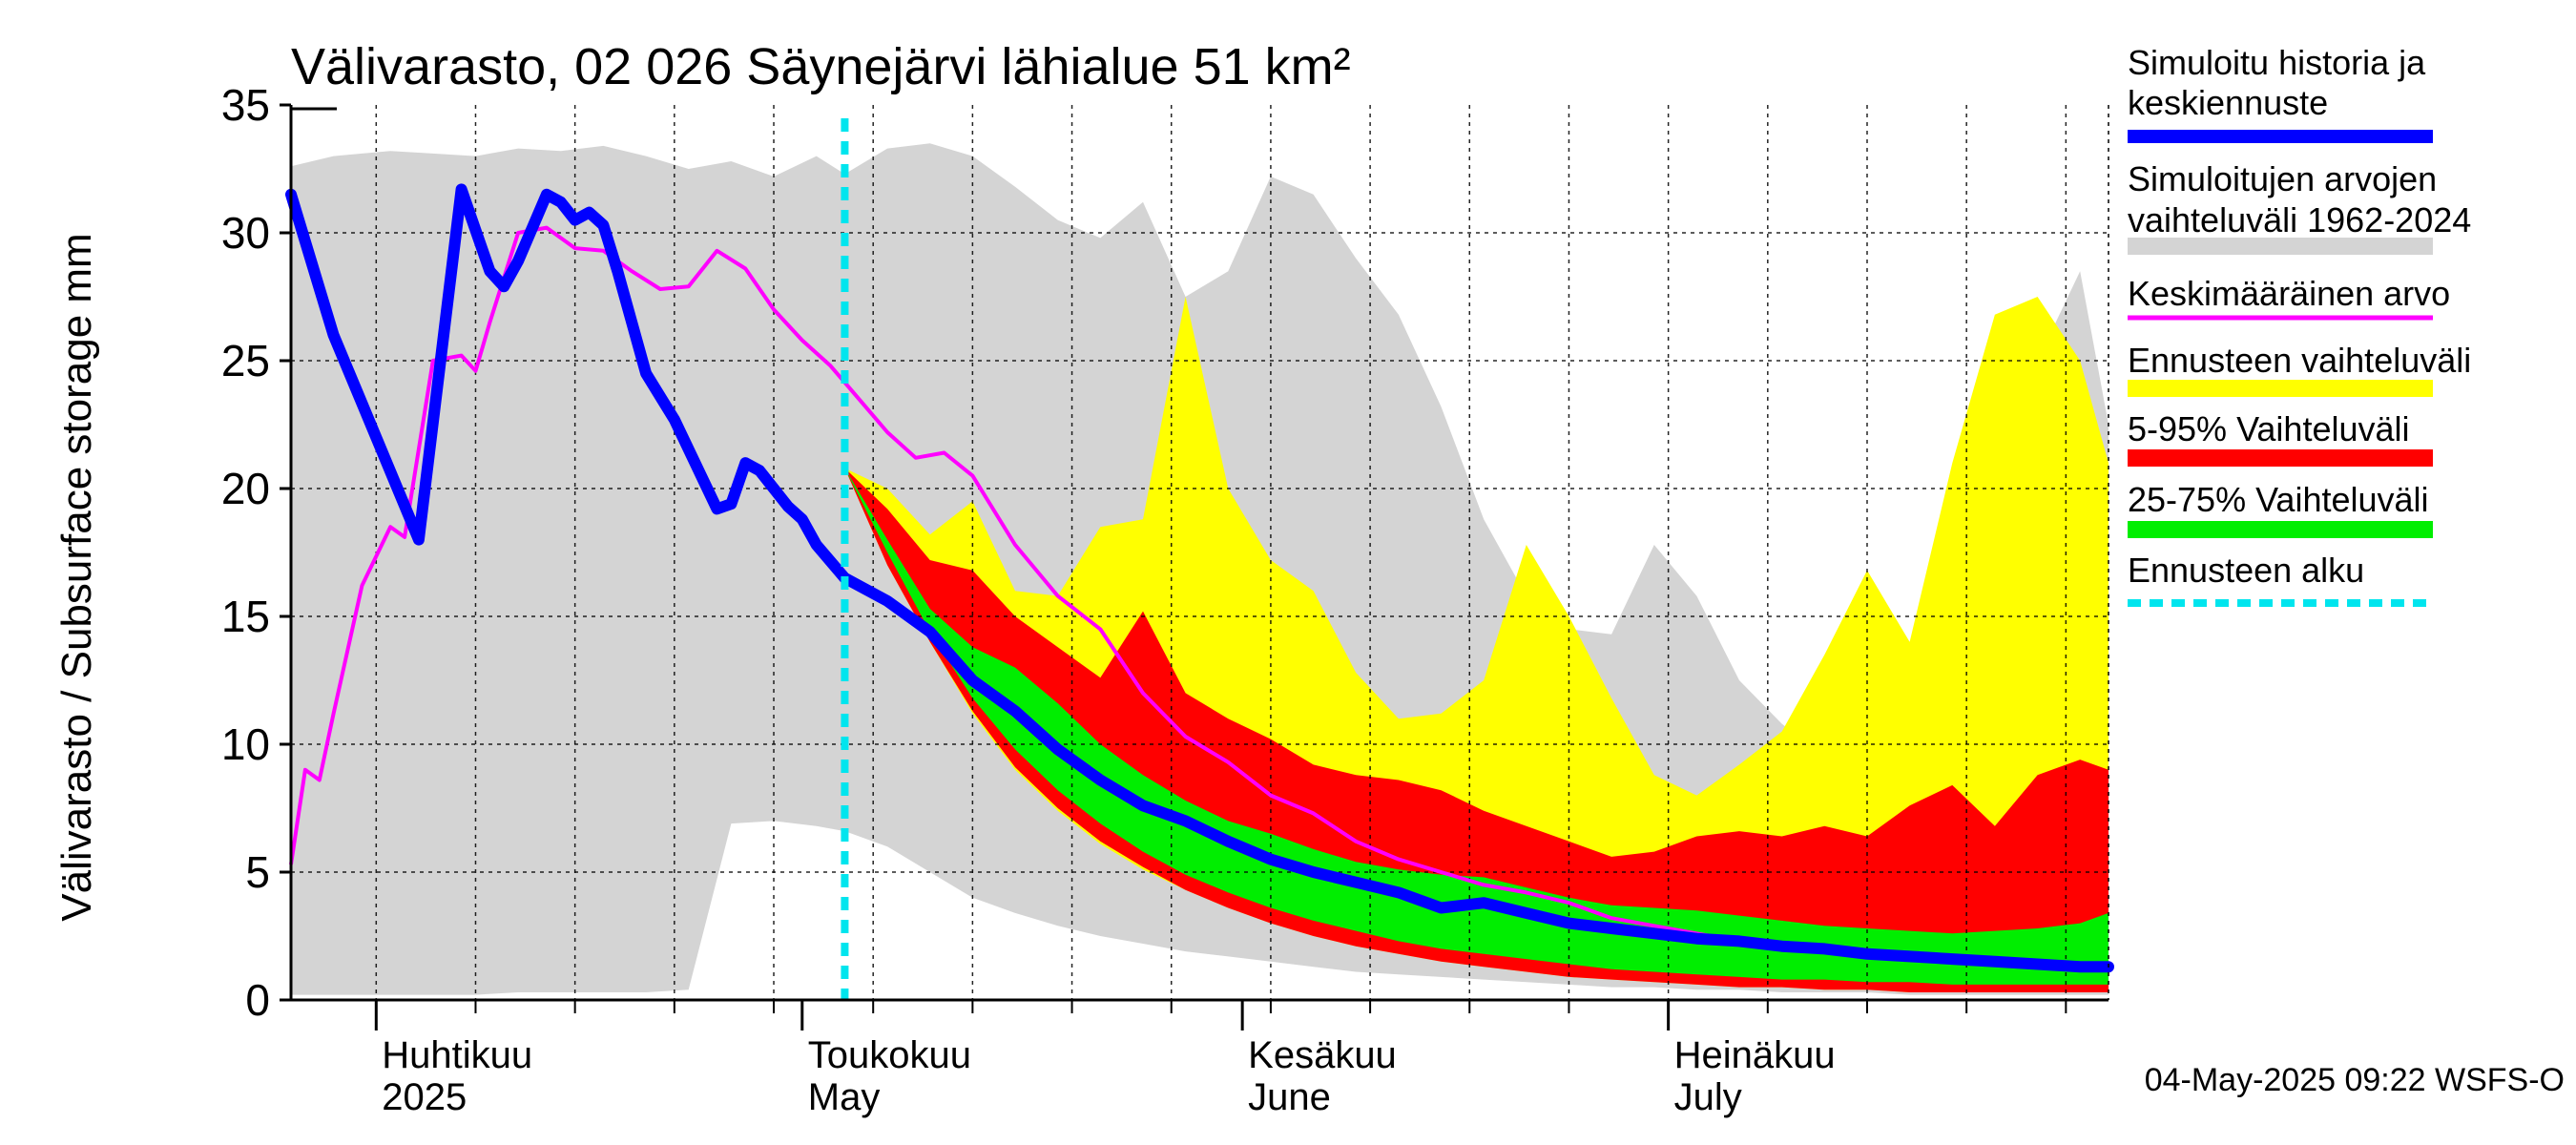 Image resolution: width=2576 pixels, height=1145 pixels. I want to click on legend-label: Simuloitujen arvojen, so click(2282, 179).